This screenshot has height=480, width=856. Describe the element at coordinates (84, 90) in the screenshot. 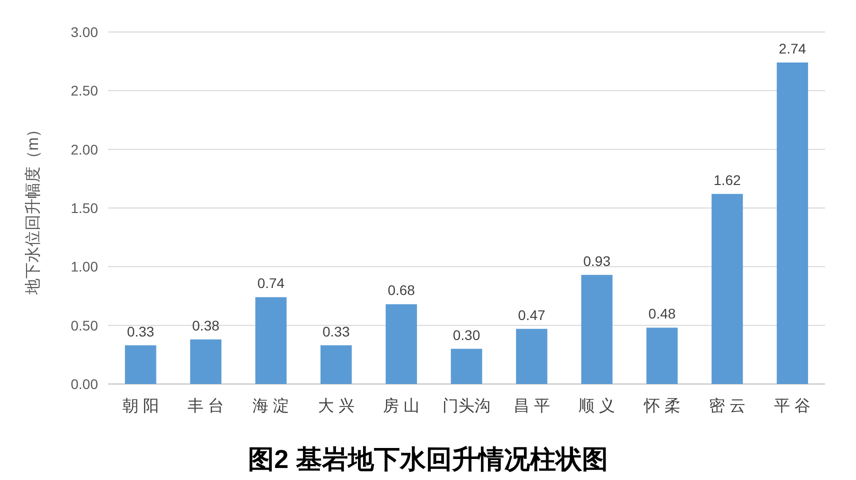

I see `y-tick-label: 2.50` at that location.